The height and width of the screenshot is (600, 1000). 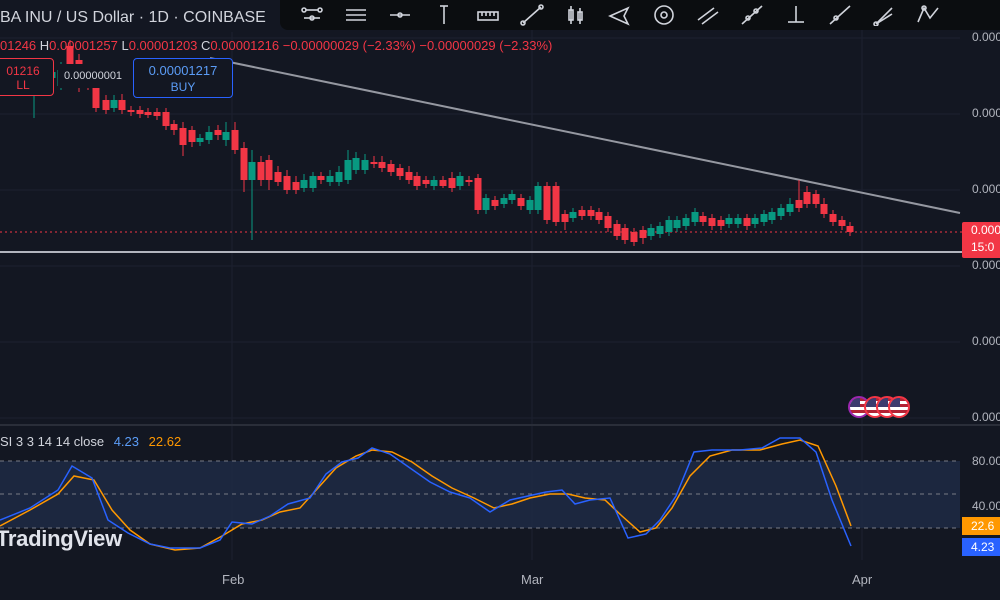 I want to click on spread-value: 0.00000001, so click(x=93, y=76).